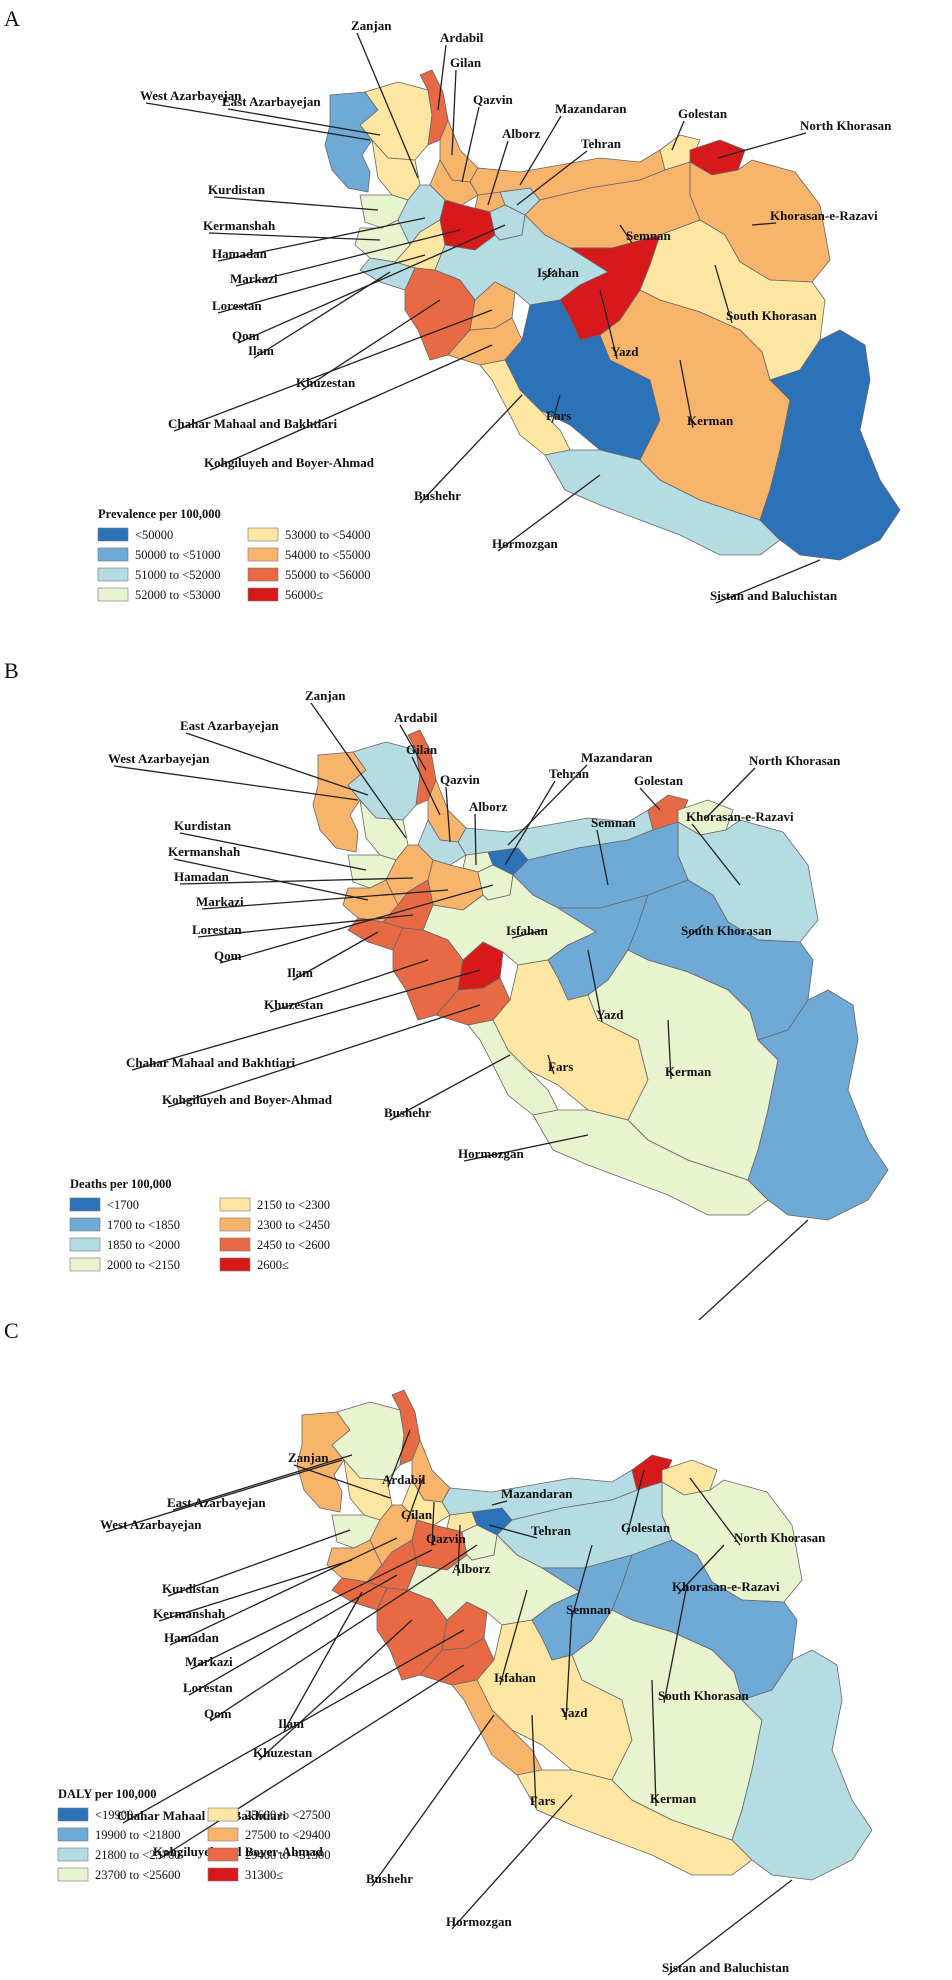  What do you see at coordinates (289, 462) in the screenshot?
I see `label-kohgiluyeh-and-boyer-ahmad: Kohgiluyeh and Boyer-Ahmad` at bounding box center [289, 462].